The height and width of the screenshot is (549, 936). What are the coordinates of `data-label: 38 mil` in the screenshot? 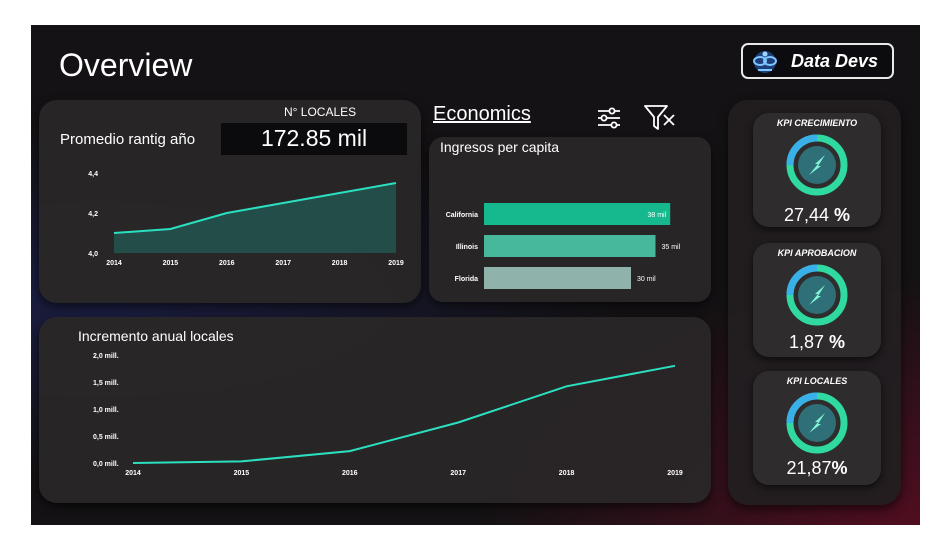 It's located at (657, 215).